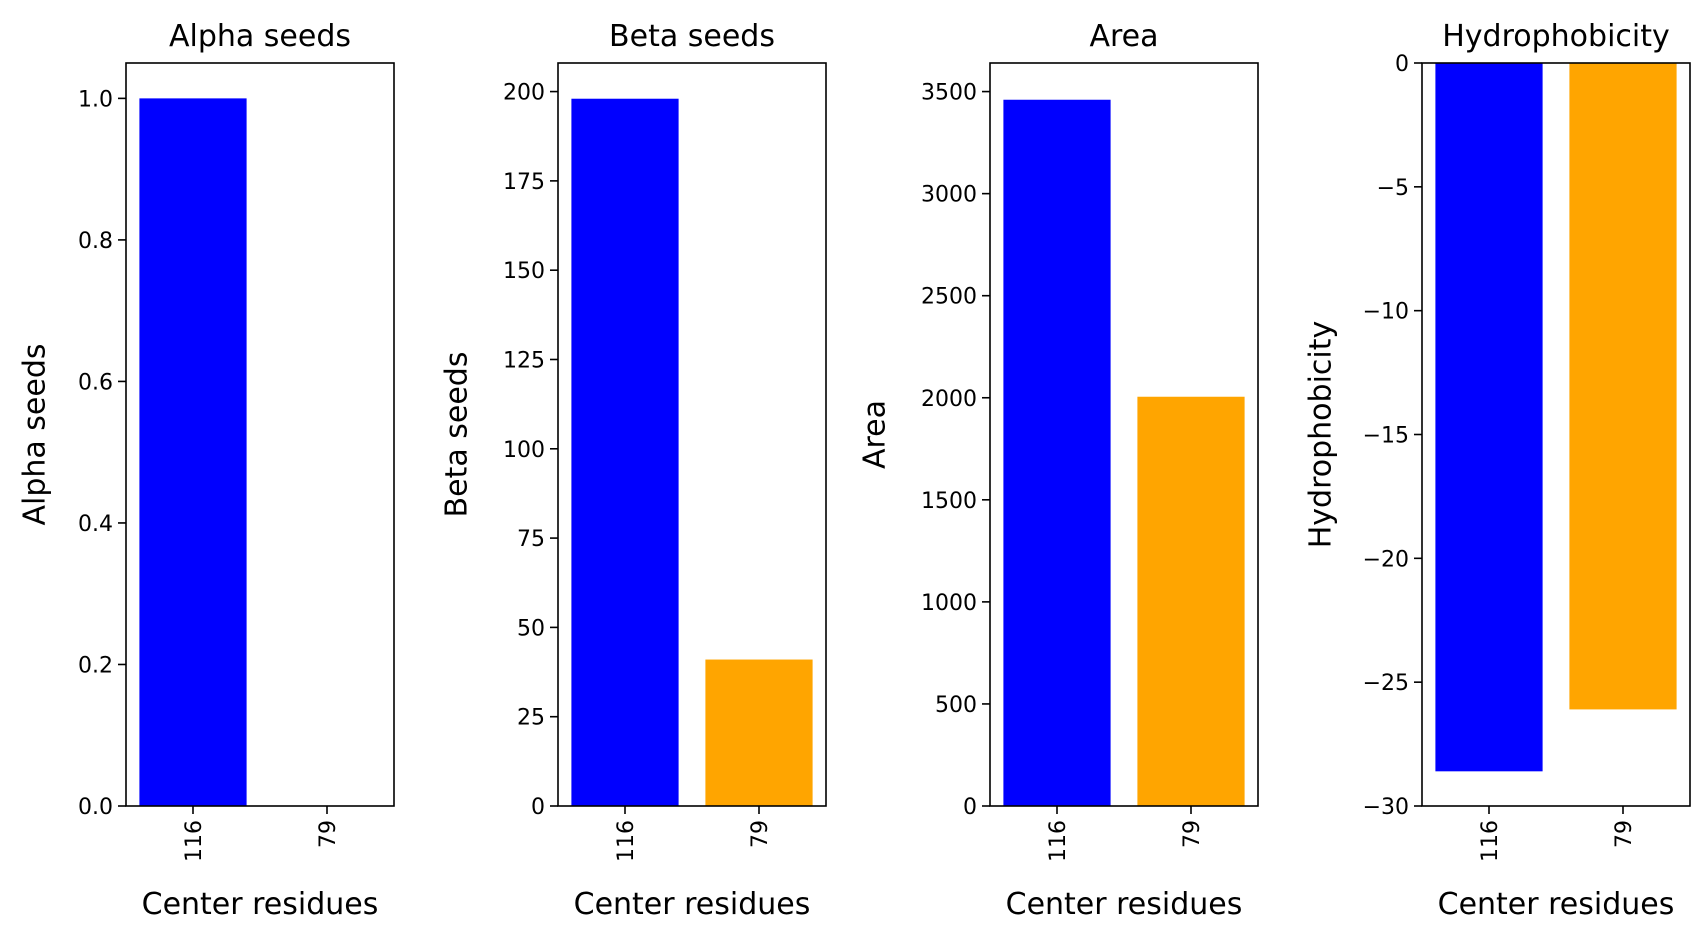 This screenshot has height=937, width=1706. Describe the element at coordinates (1386, 436) in the screenshot. I see `y-tick-label: −15` at that location.